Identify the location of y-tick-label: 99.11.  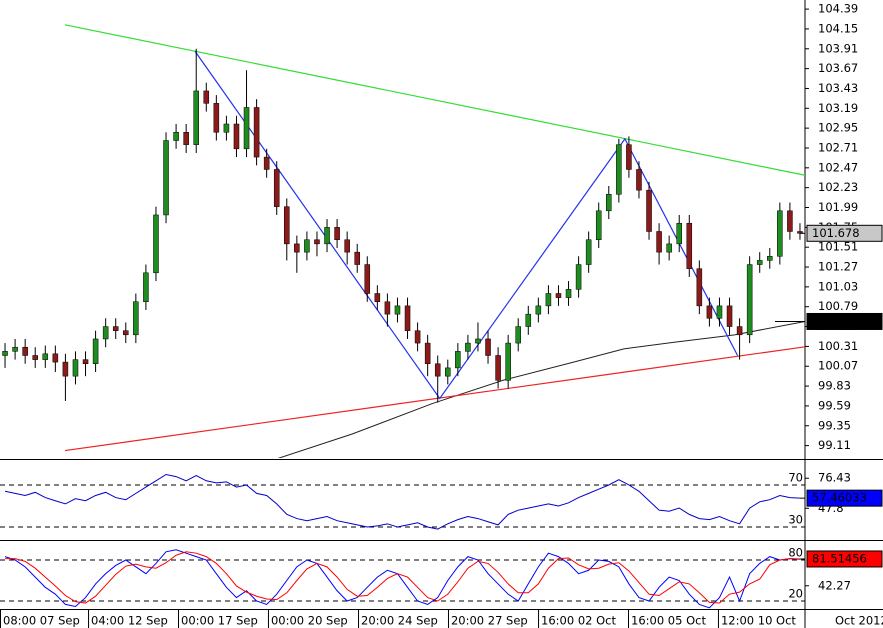
(834, 445).